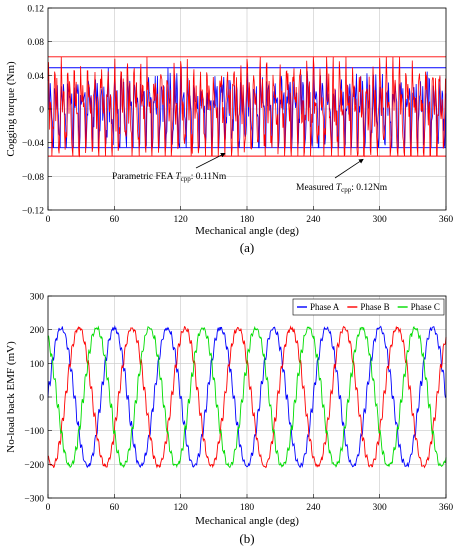  What do you see at coordinates (33, 144) in the screenshot?
I see `y-tick-label: −0.04` at bounding box center [33, 144].